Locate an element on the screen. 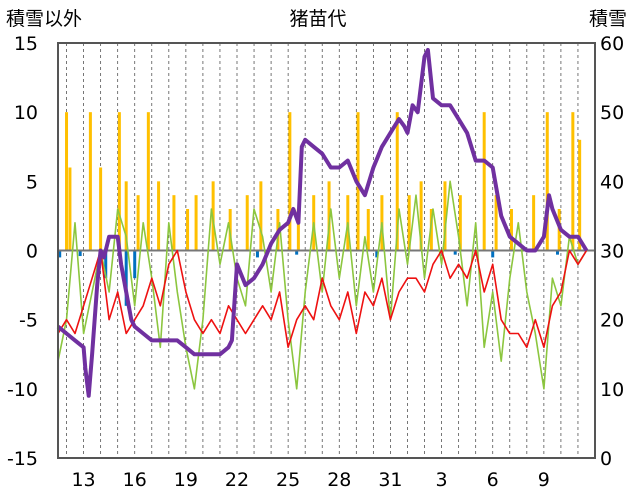 The width and height of the screenshot is (636, 501). right-axis-title: 積雪 is located at coordinates (608, 19).